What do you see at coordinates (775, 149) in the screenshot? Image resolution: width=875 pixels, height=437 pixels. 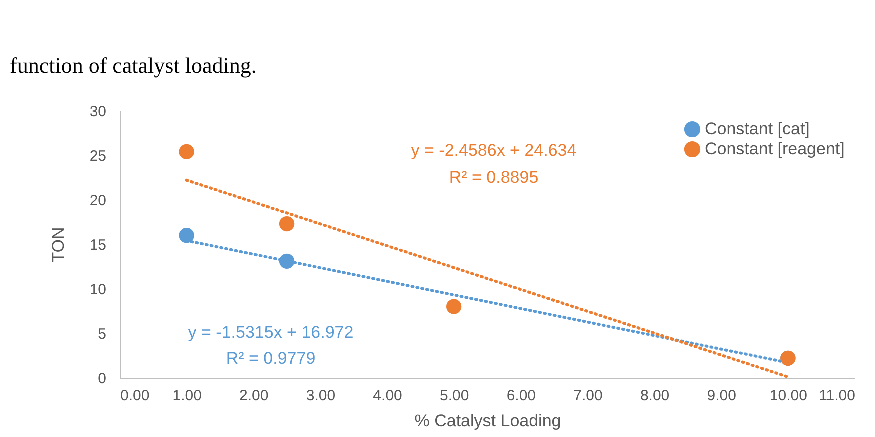 I see `legend-label: Constant [reagent]` at bounding box center [775, 149].